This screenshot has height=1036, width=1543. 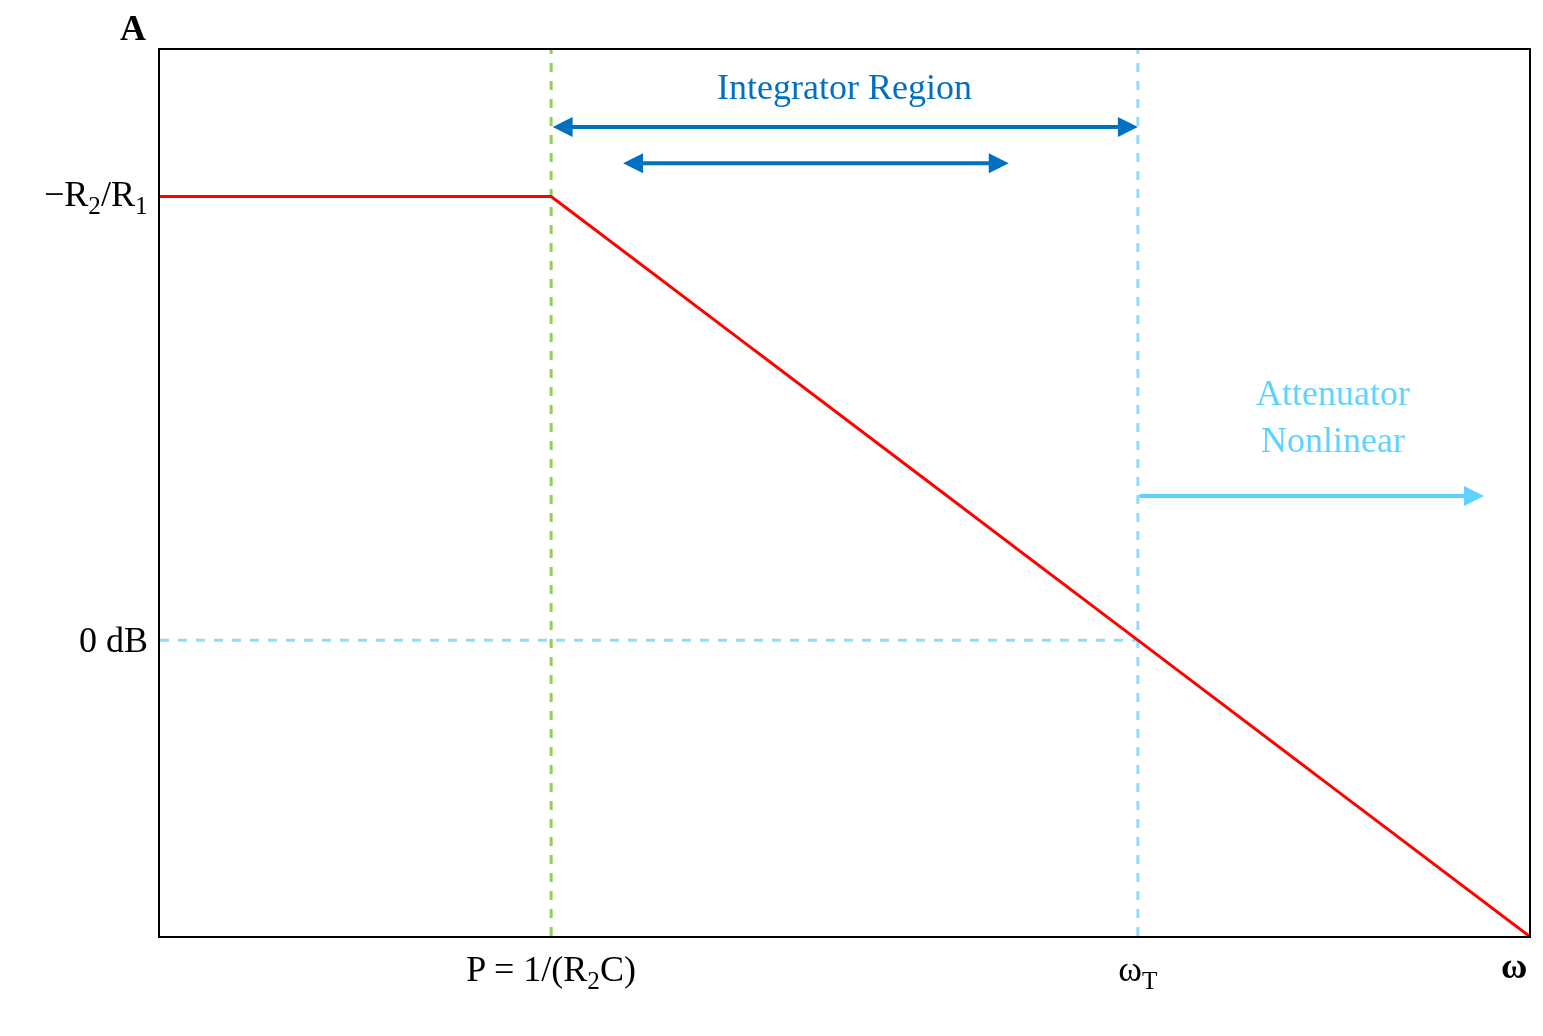 I want to click on x-tick-label: P = 1/(R$_{2}$C), so click(x=551, y=971).